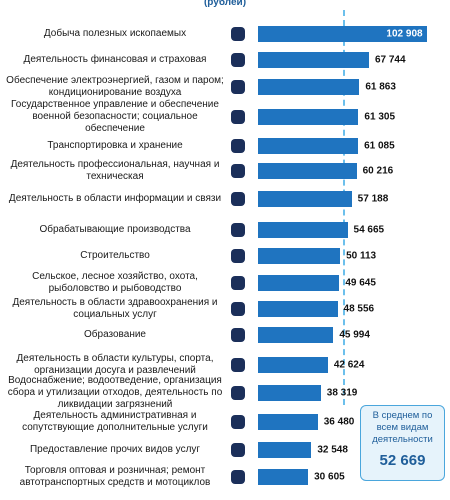 This screenshot has width=450, height=500. I want to click on value-label: 60 216, so click(378, 171).